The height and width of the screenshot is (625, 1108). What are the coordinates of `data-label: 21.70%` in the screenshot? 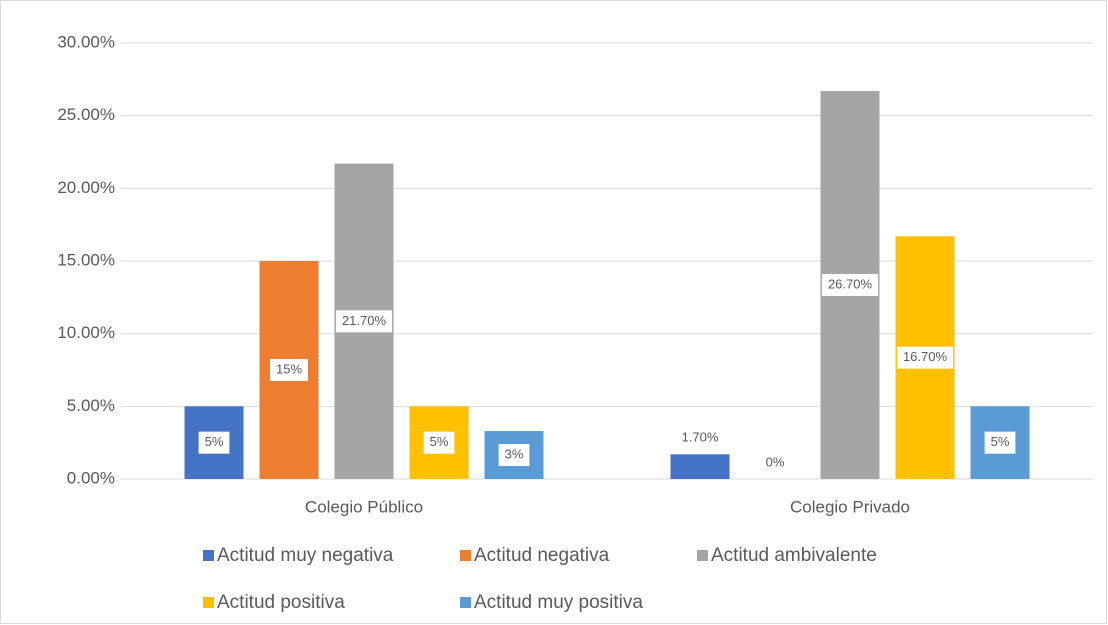 It's located at (364, 320).